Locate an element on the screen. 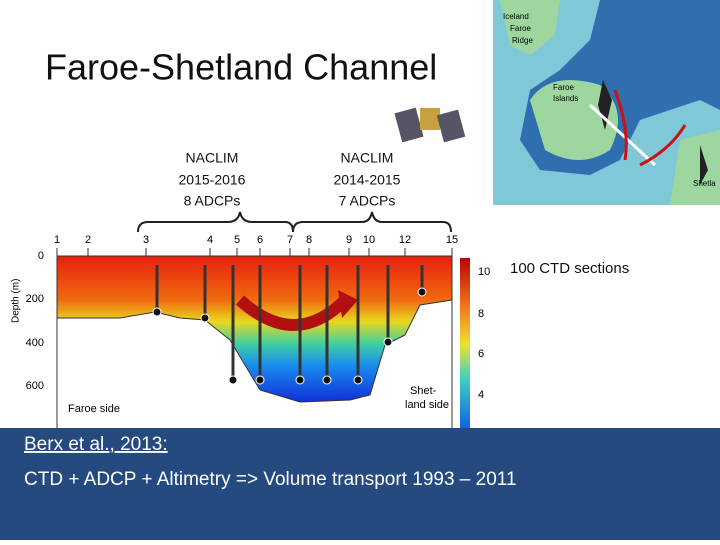 Image resolution: width=720 pixels, height=545 pixels. station-label: 3 is located at coordinates (146, 240).